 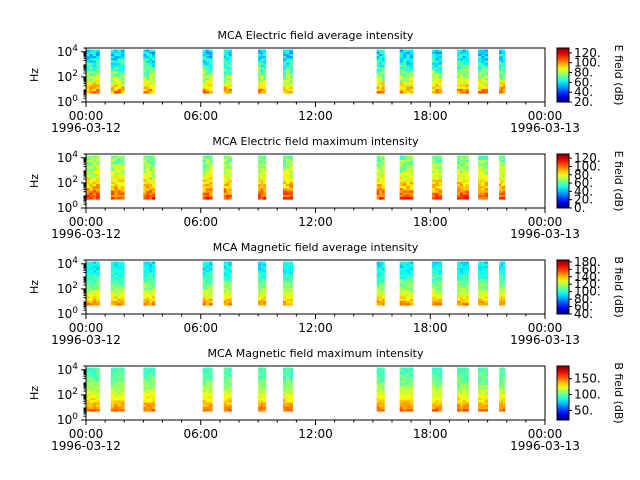 What do you see at coordinates (583, 191) in the screenshot?
I see `colorbar-tick-label: 40.` at bounding box center [583, 191].